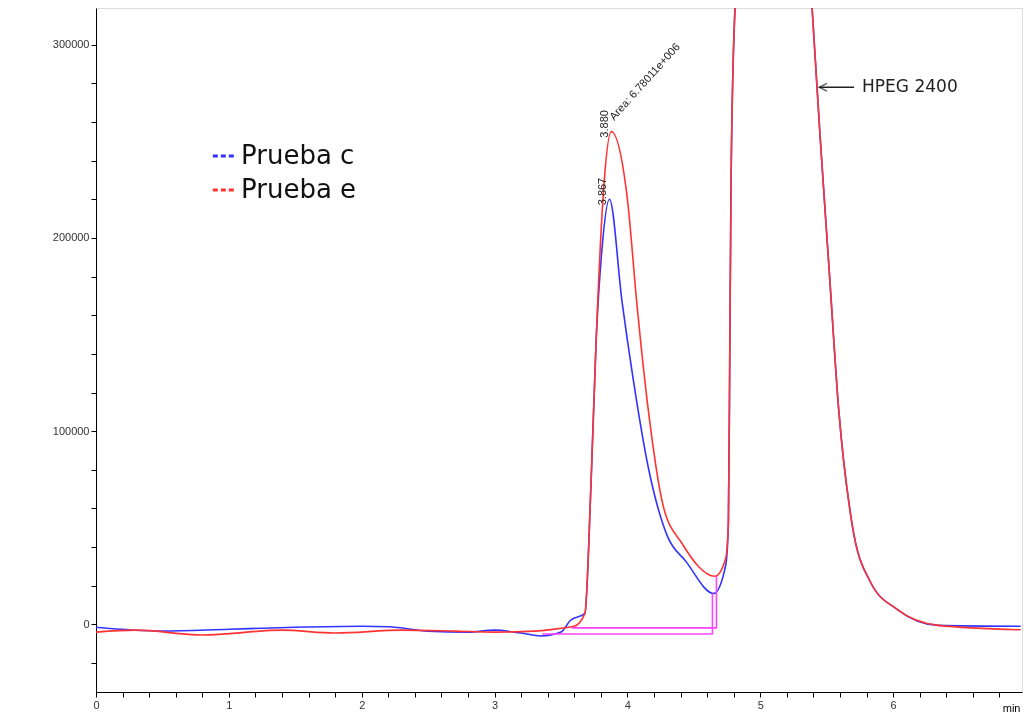  What do you see at coordinates (229, 704) in the screenshot?
I see `x-tick-label: 1` at bounding box center [229, 704].